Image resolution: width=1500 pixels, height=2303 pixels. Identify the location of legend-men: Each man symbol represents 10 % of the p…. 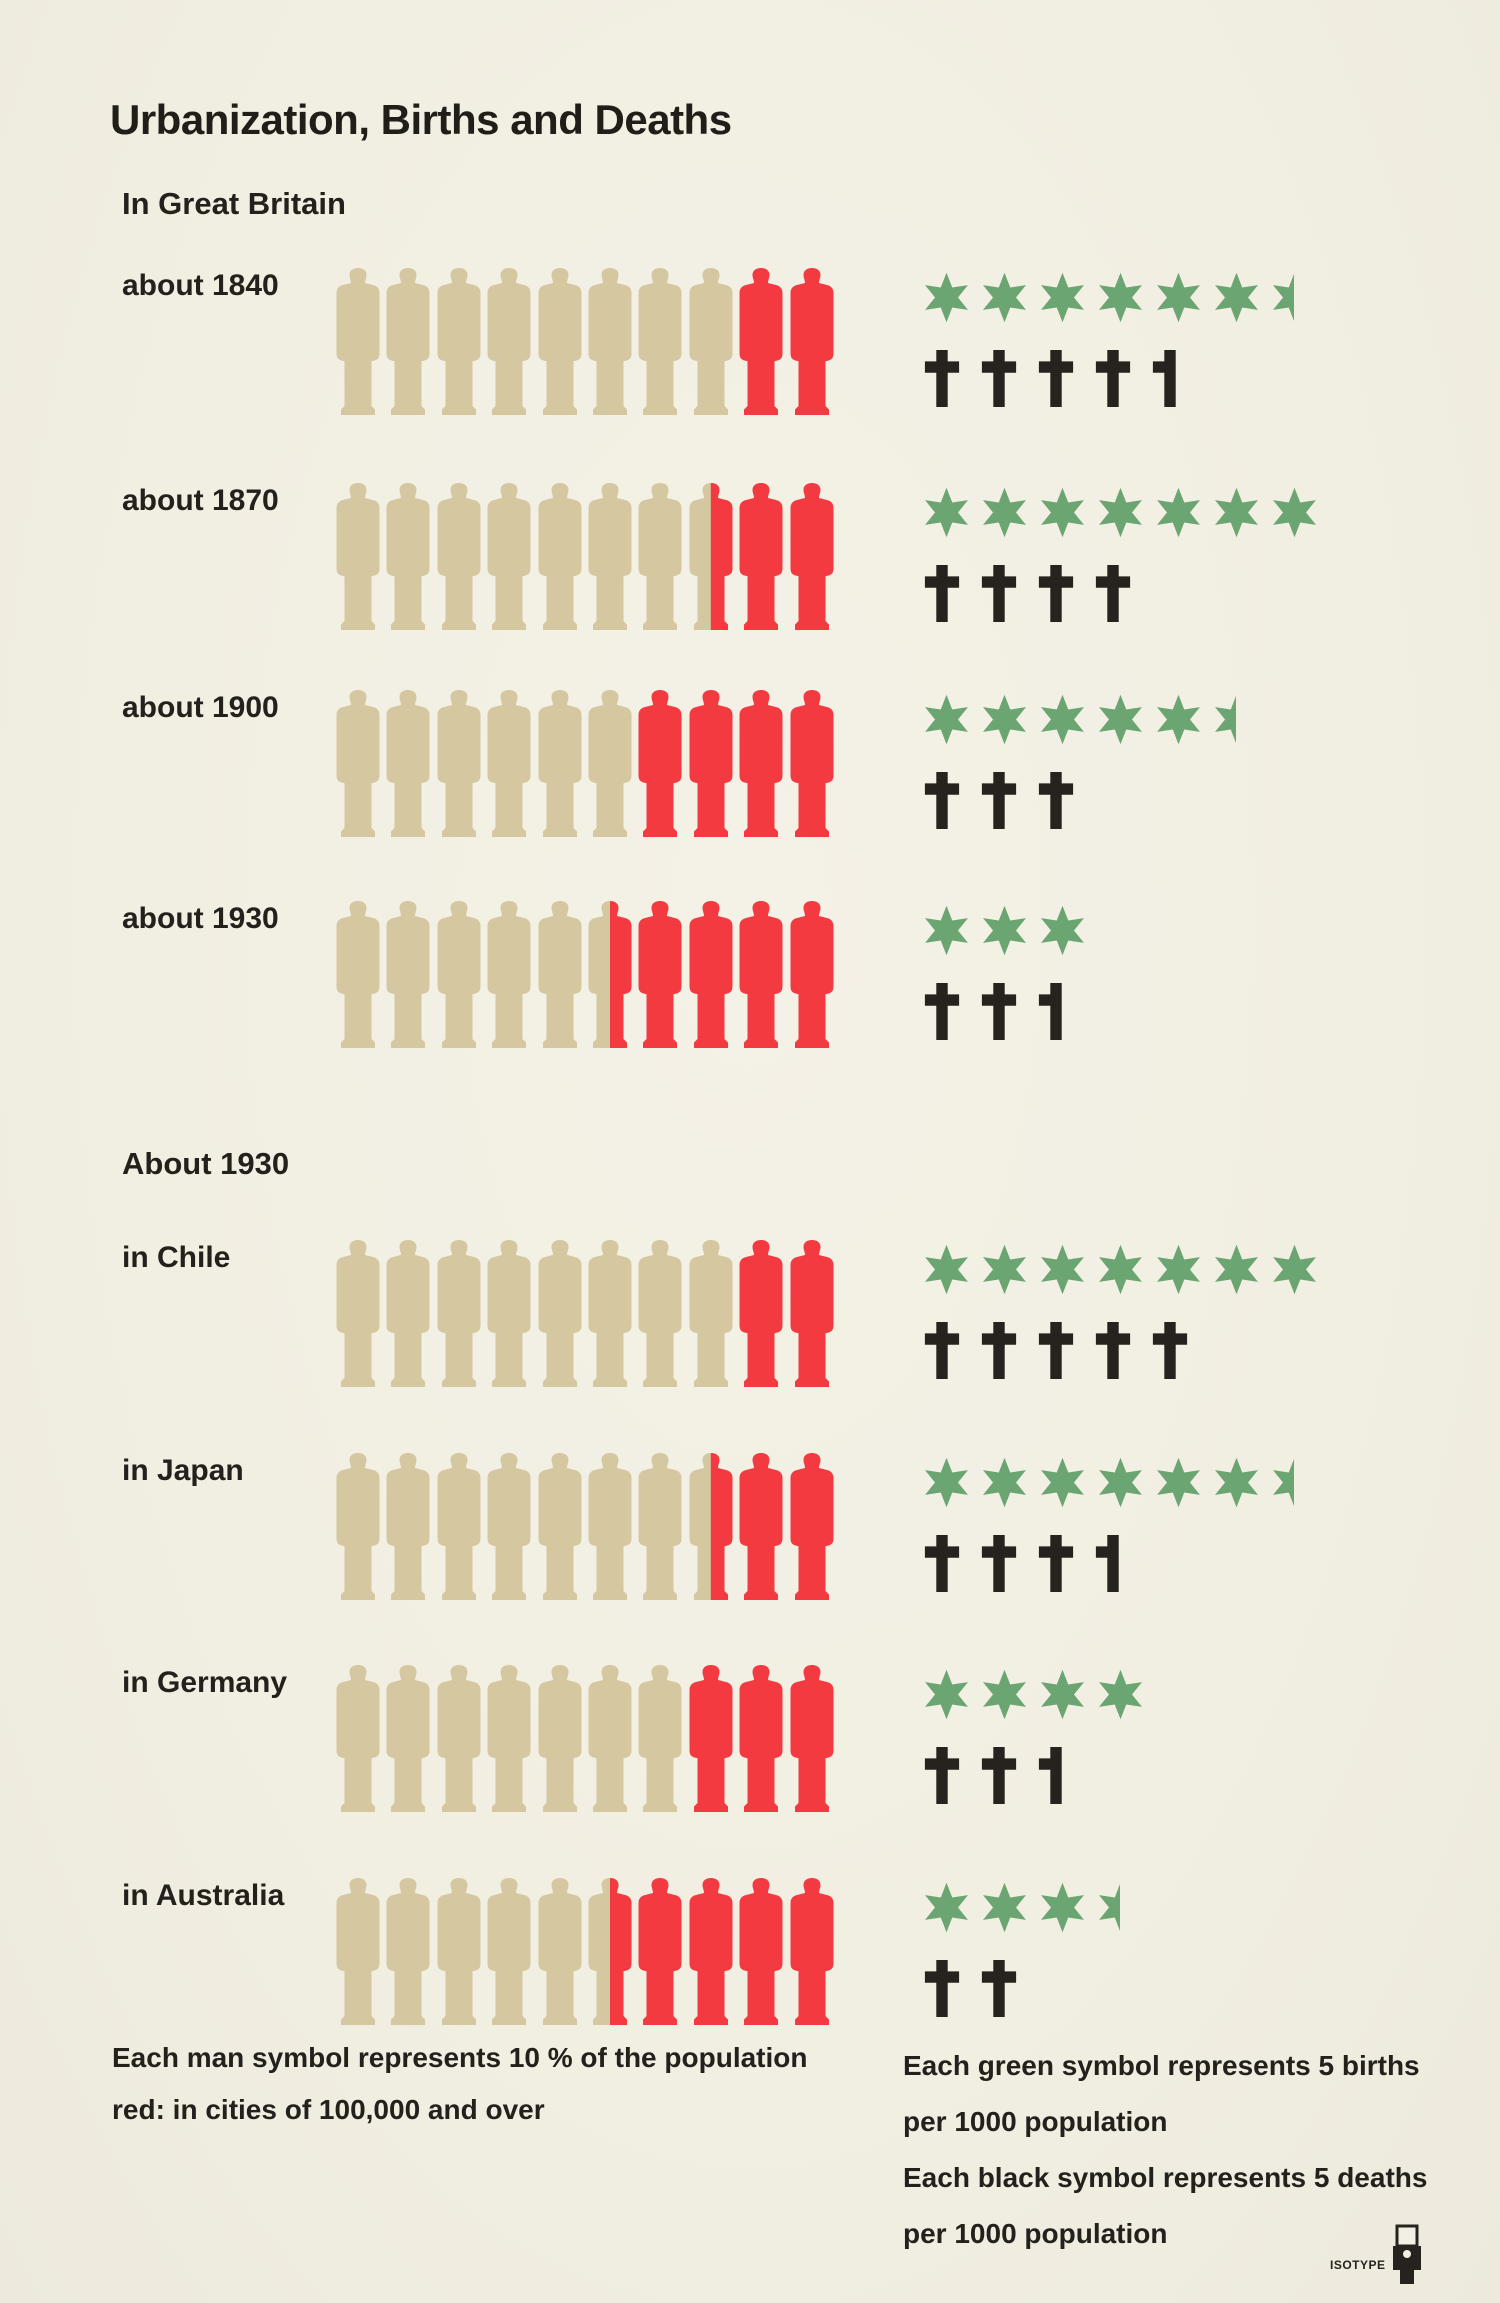
(460, 2084).